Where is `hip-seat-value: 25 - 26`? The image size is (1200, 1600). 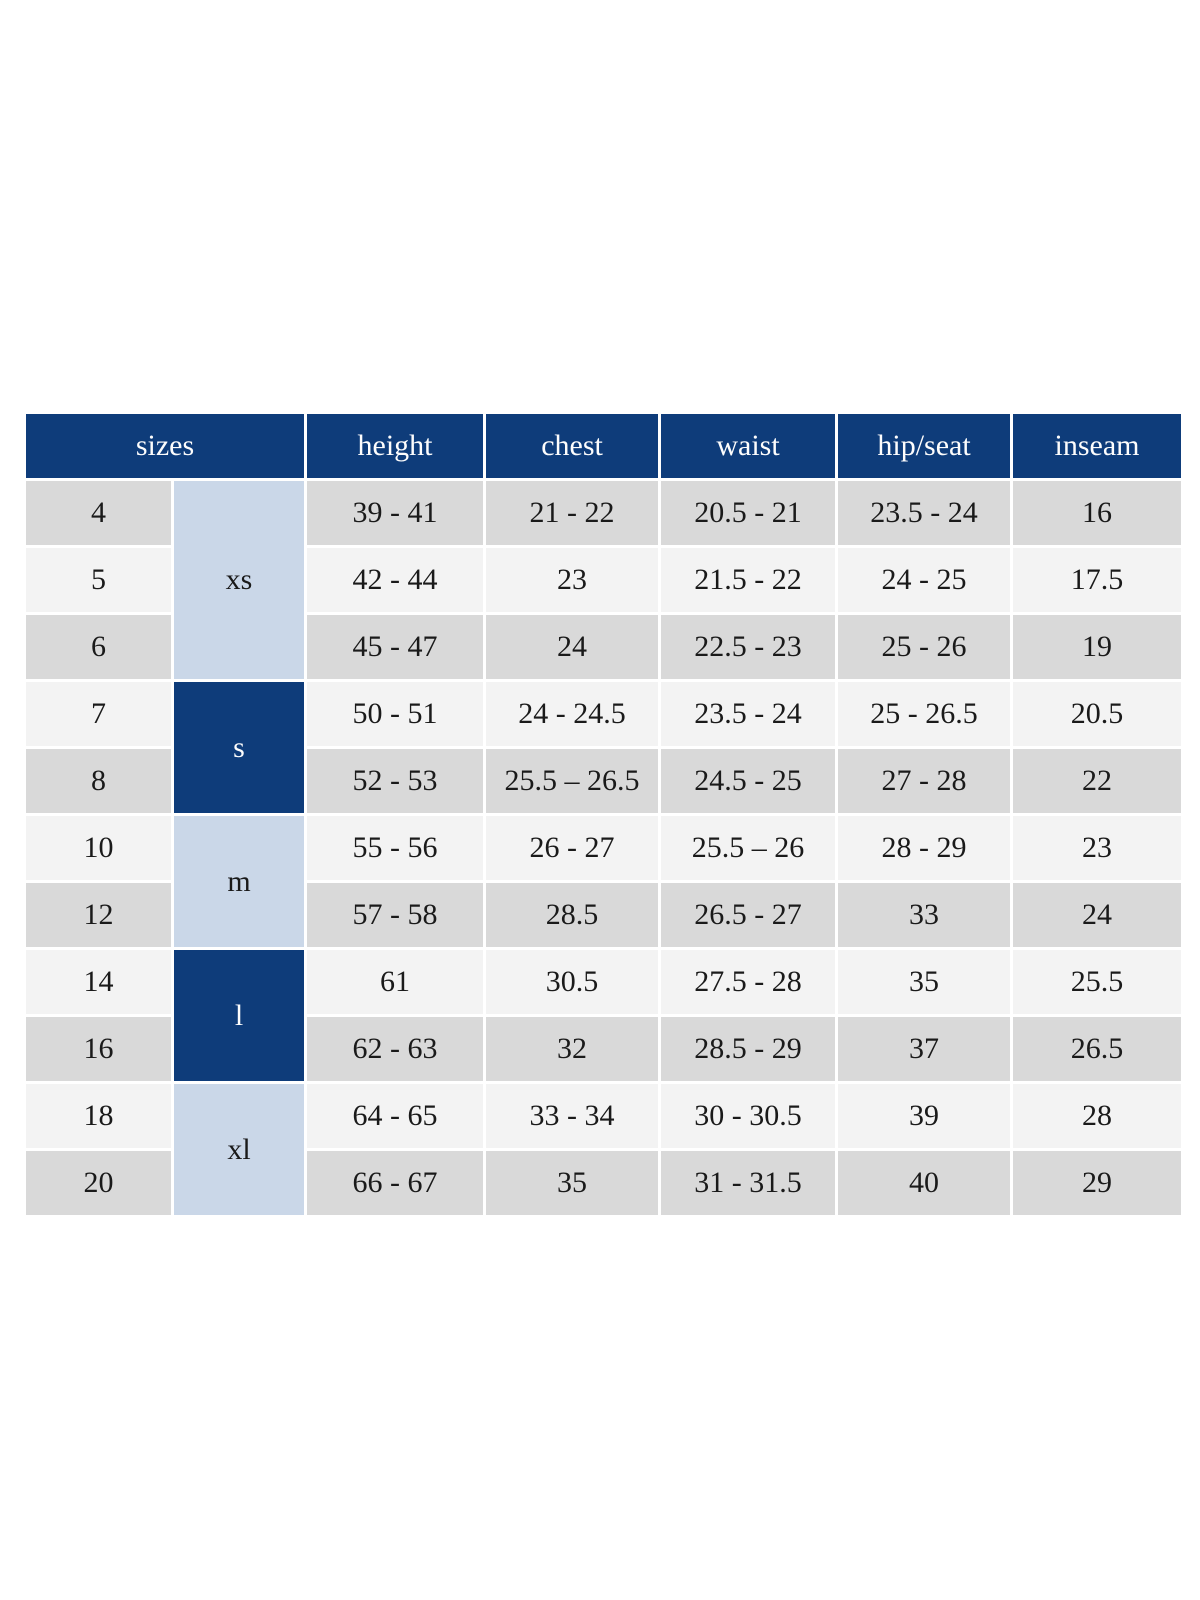
hip-seat-value: 25 - 26 is located at coordinates (924, 647).